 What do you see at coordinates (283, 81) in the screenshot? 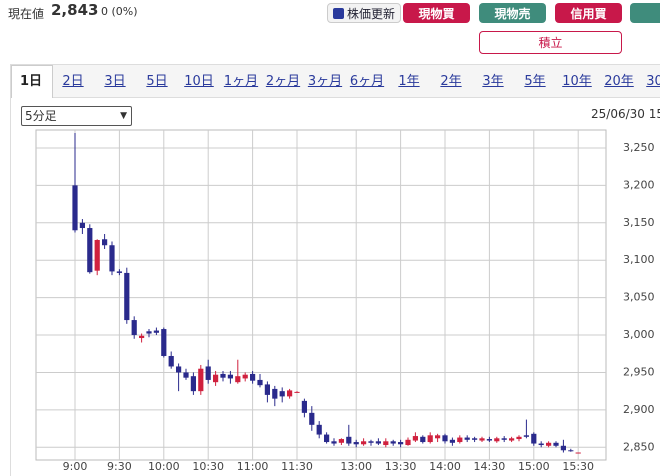
I see `period-tab: 2ヶ月` at bounding box center [283, 81].